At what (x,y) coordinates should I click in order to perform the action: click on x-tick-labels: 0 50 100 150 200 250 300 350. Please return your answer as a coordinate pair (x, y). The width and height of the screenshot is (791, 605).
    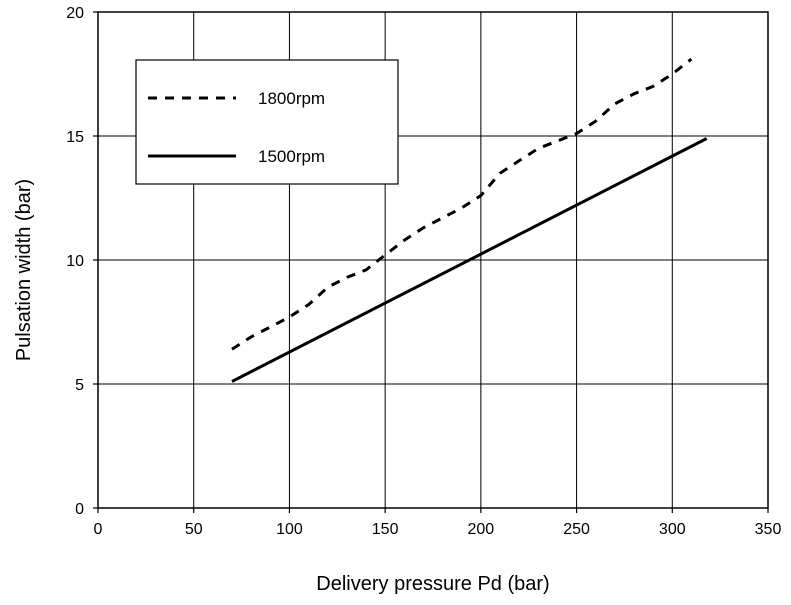
    Looking at the image, I should click on (438, 529).